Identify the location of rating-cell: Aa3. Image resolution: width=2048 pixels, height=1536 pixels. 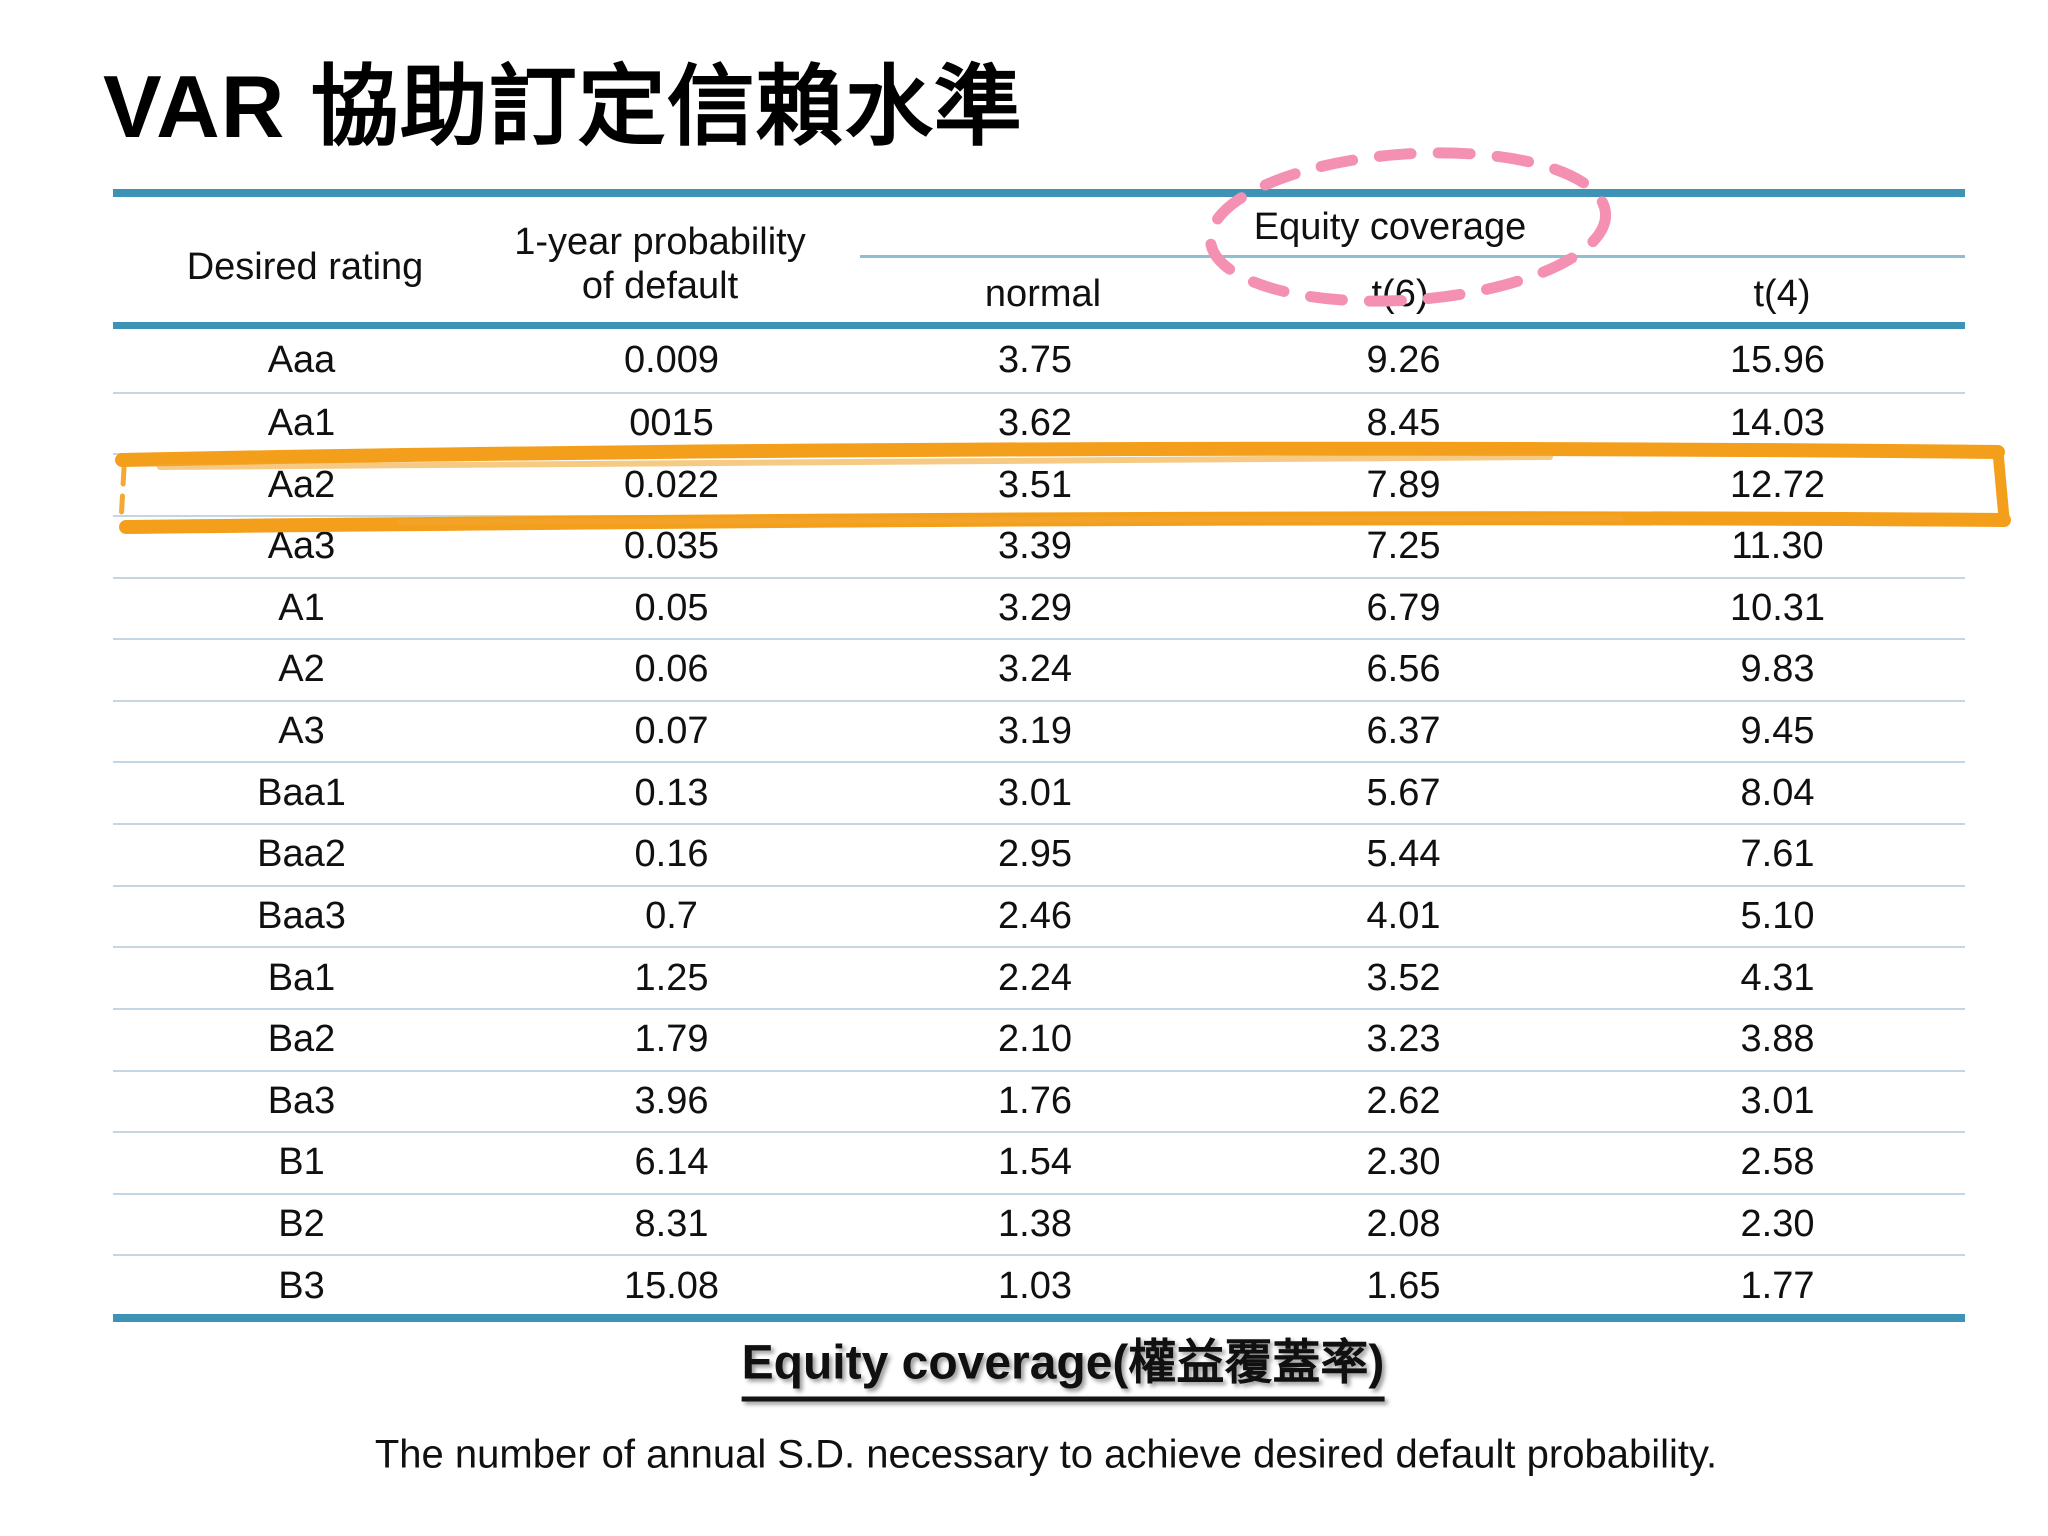
(301, 546).